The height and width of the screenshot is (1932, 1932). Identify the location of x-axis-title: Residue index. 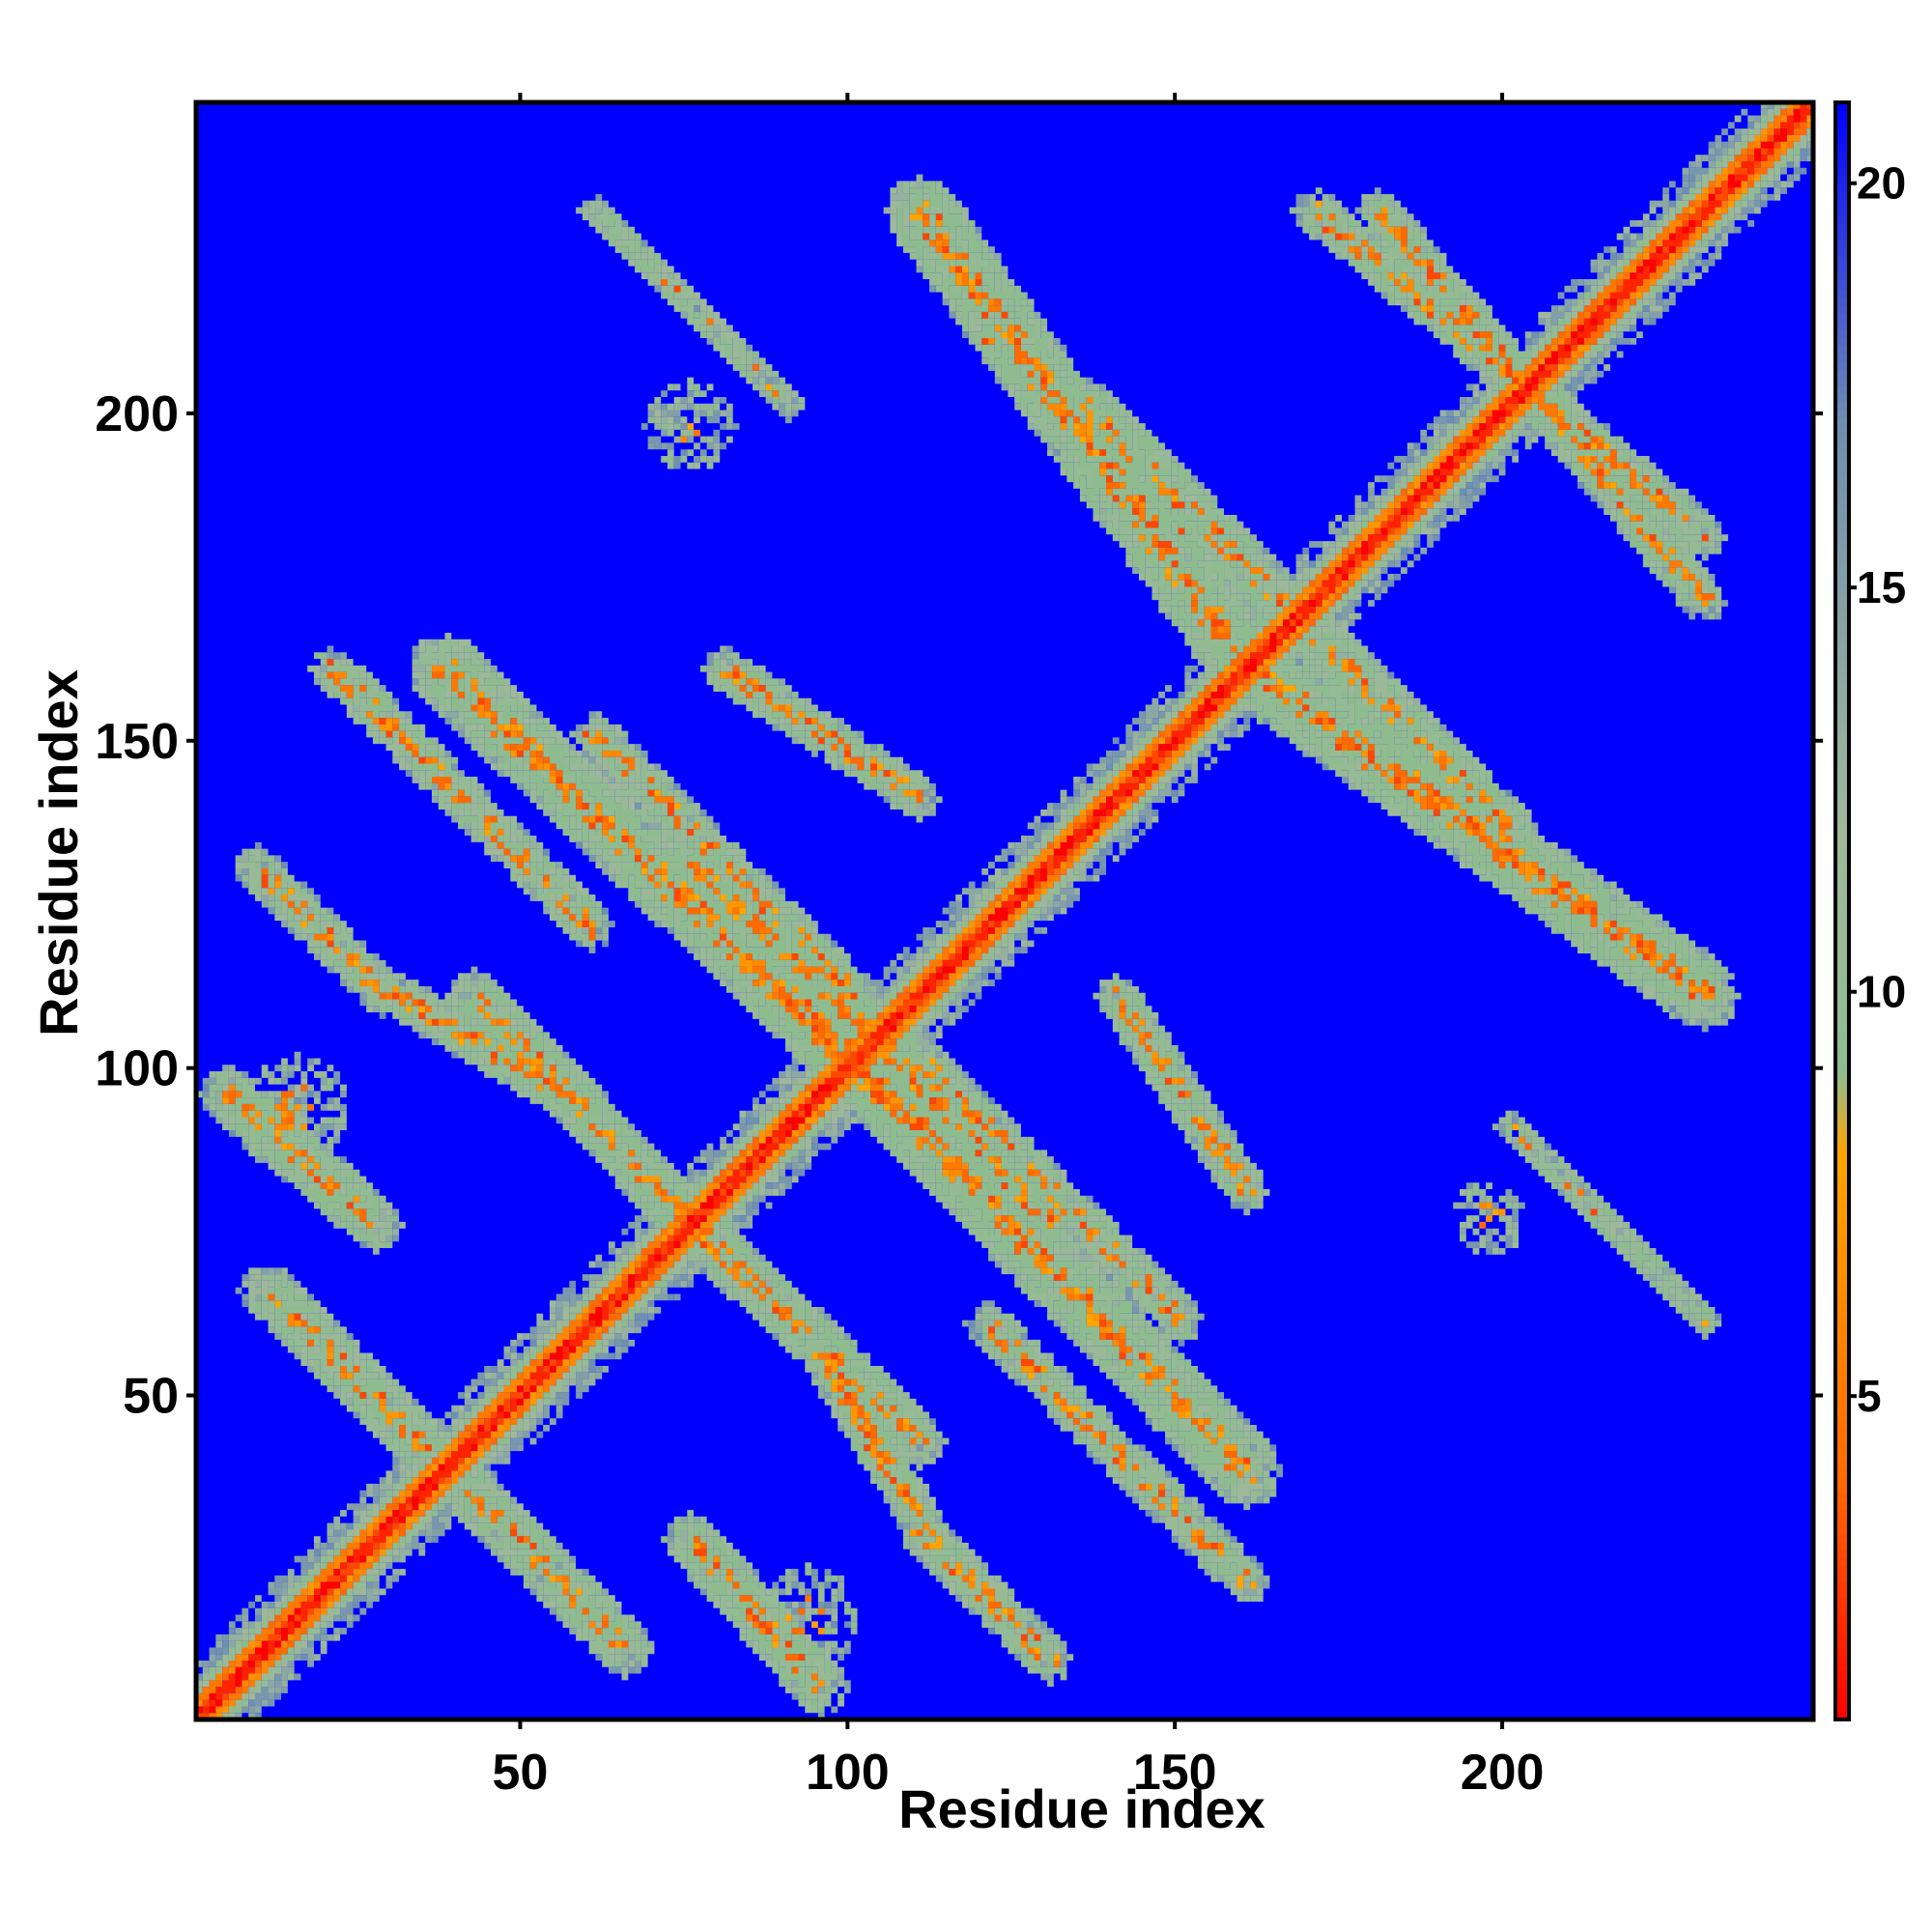
(1081, 1808).